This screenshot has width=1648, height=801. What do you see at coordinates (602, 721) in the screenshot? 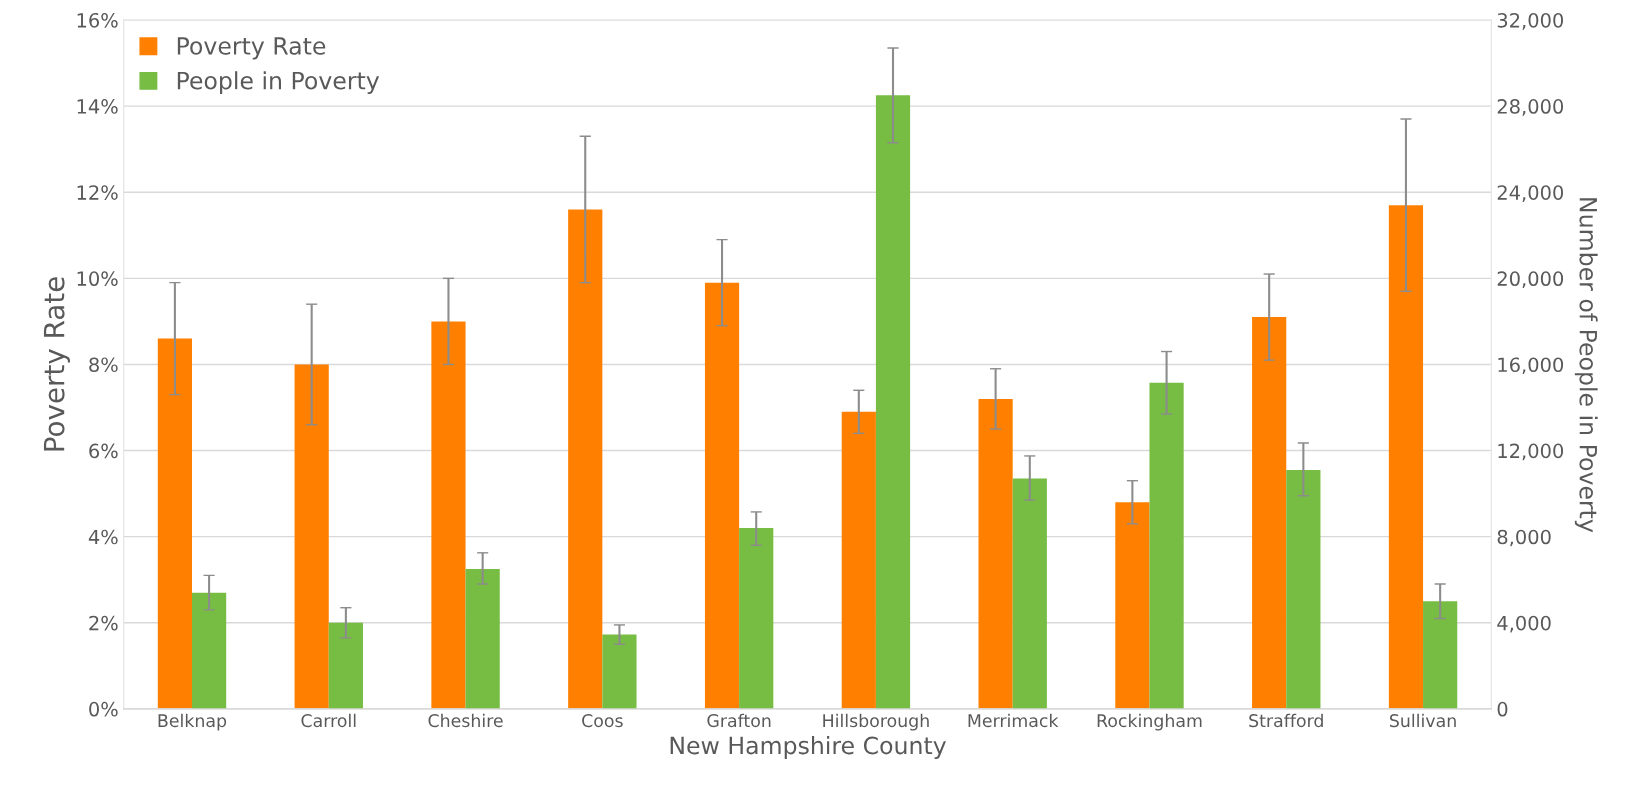
I see `x-tick-label: Coos` at bounding box center [602, 721].